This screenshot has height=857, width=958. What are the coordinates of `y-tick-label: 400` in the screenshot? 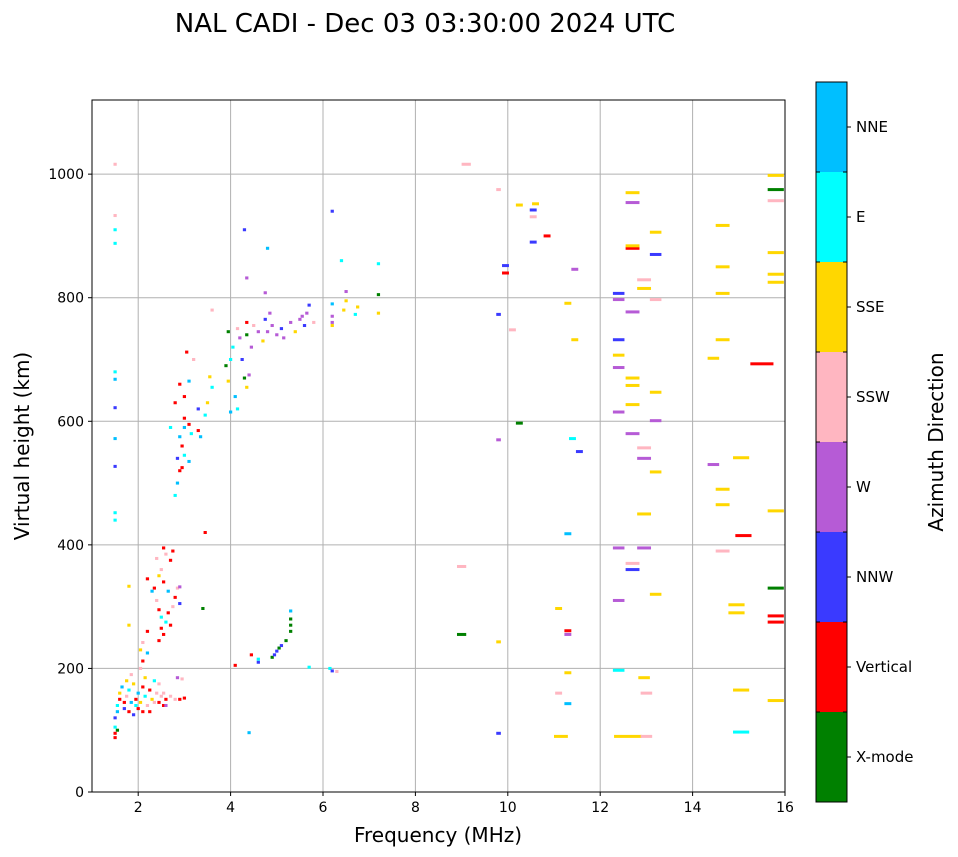 It's located at (70, 546).